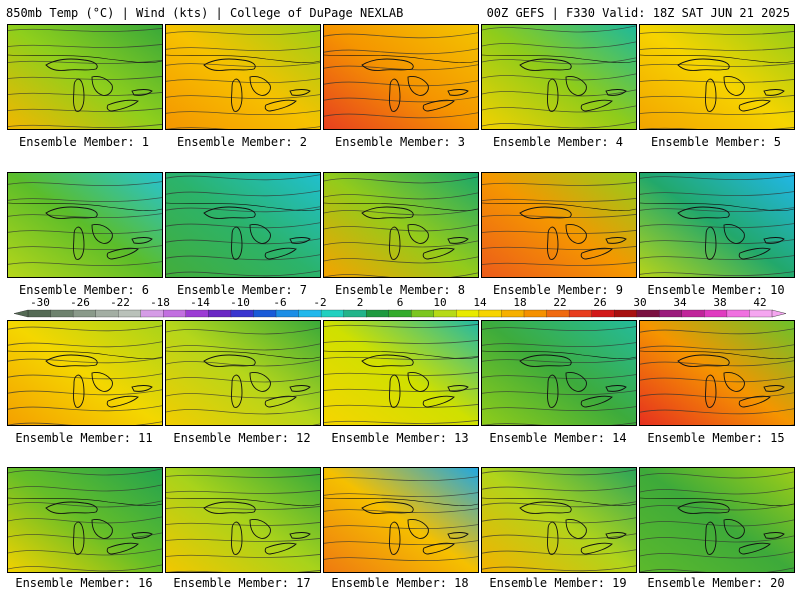 The image size is (800, 600). What do you see at coordinates (242, 290) in the screenshot?
I see `ensemble-member-label: Ensemble Member: 7` at bounding box center [242, 290].